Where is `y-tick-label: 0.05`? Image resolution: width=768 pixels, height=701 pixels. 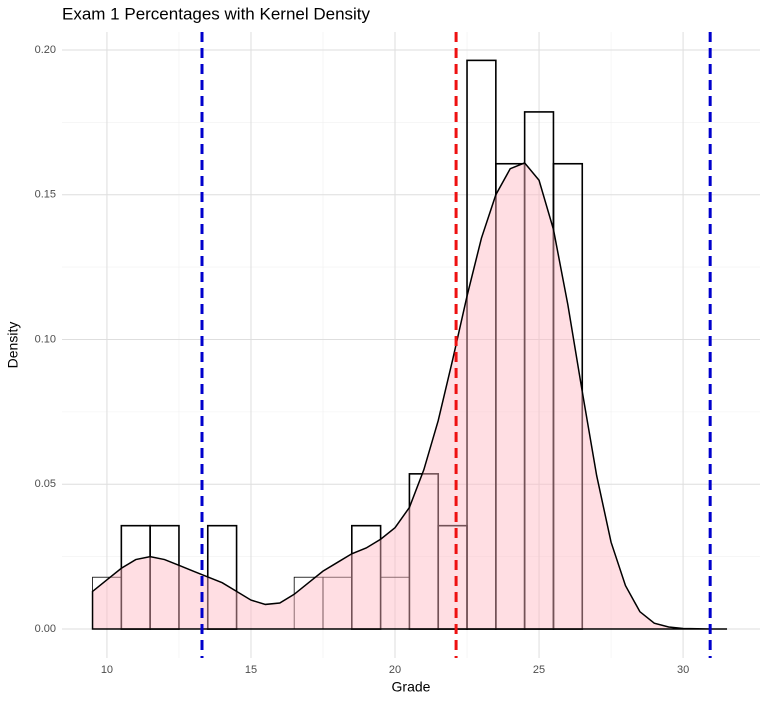
y-tick-label: 0.05 is located at coordinates (45, 484).